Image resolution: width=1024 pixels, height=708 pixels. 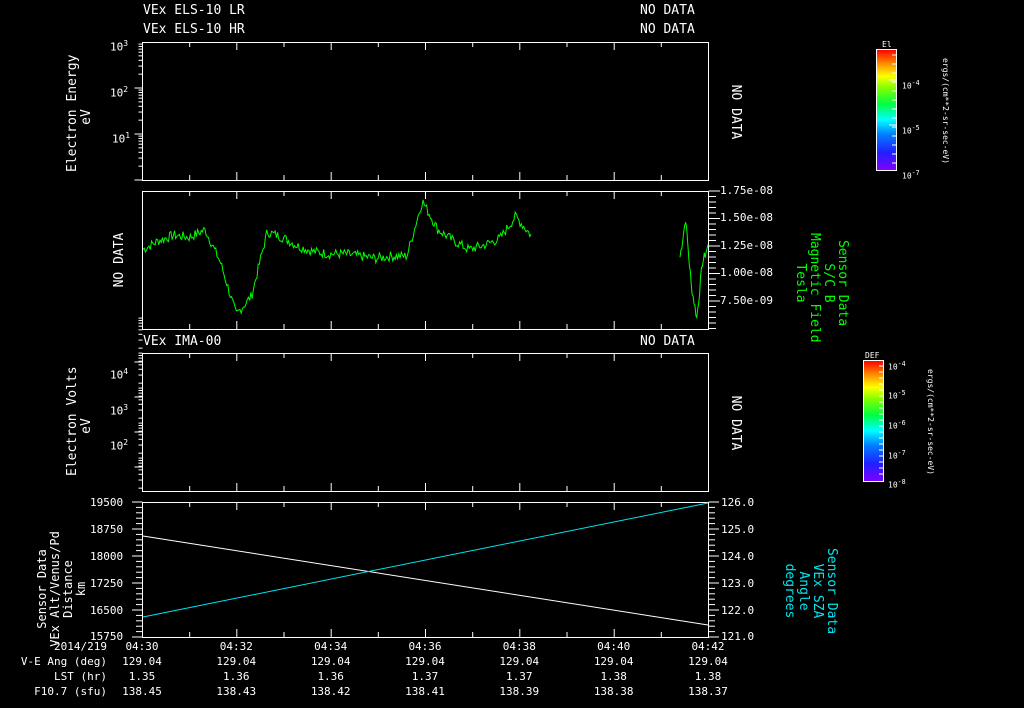 I want to click on bfield-ytick-2: 1.50e-08, so click(x=746, y=217).